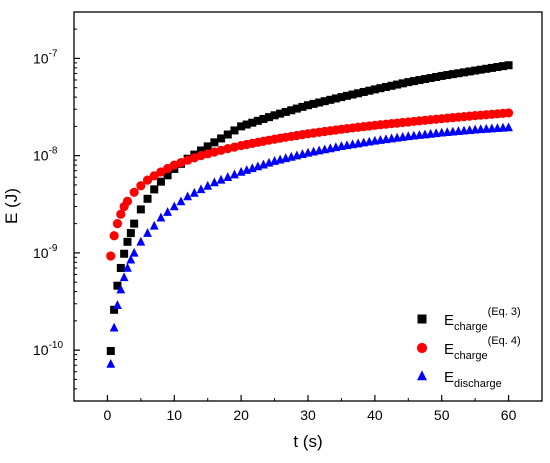 The width and height of the screenshot is (550, 463). What do you see at coordinates (482, 319) in the screenshot?
I see `legend-label: Echarge(Eq. 3)` at bounding box center [482, 319].